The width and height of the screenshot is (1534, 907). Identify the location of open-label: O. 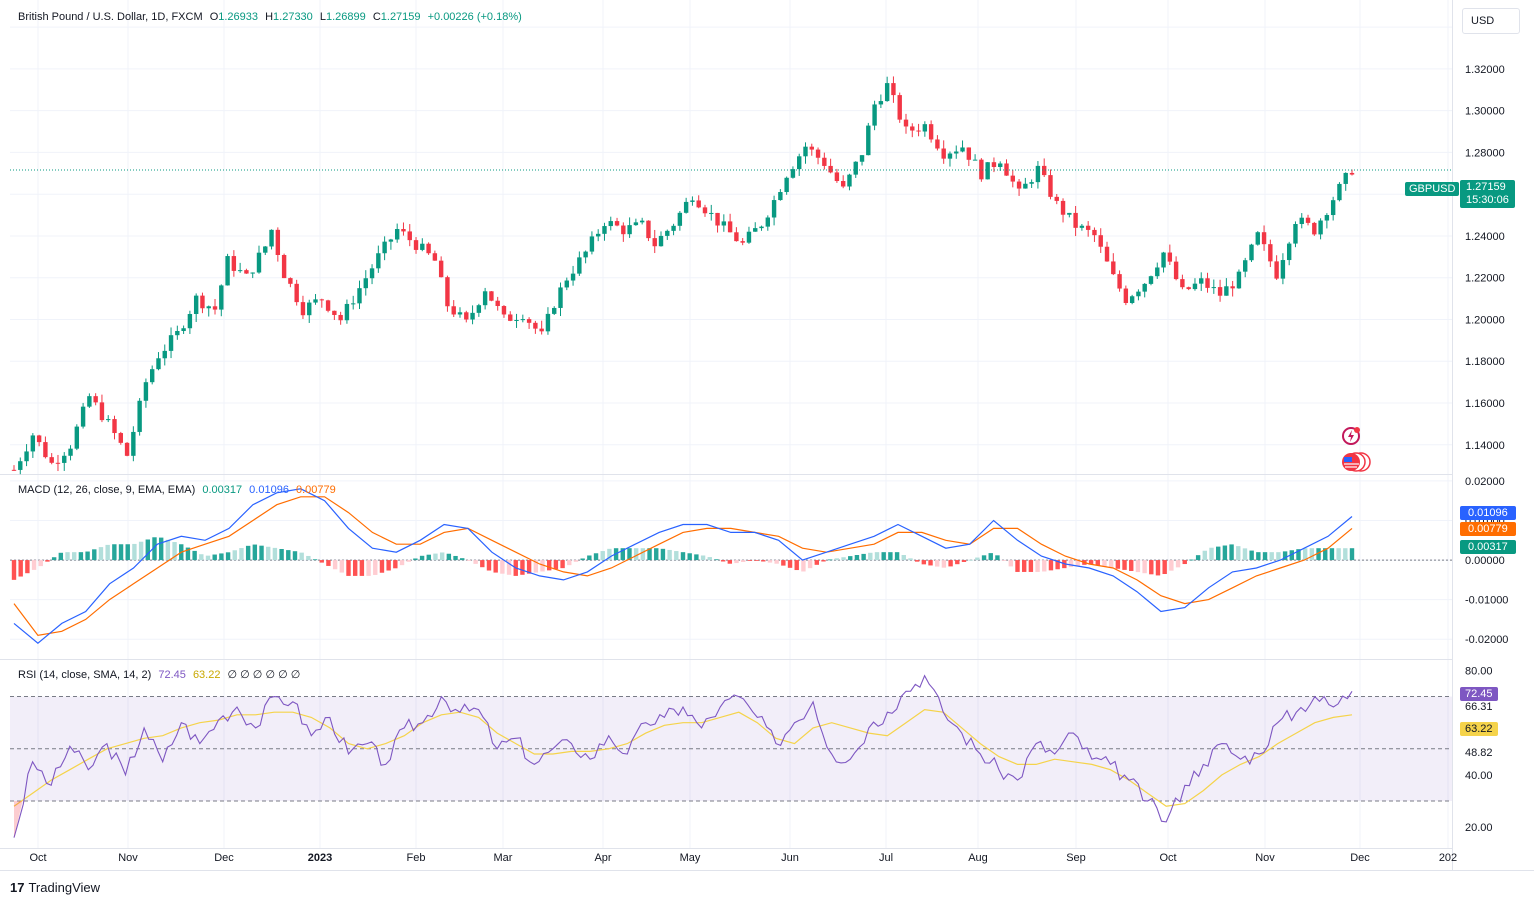
(214, 17).